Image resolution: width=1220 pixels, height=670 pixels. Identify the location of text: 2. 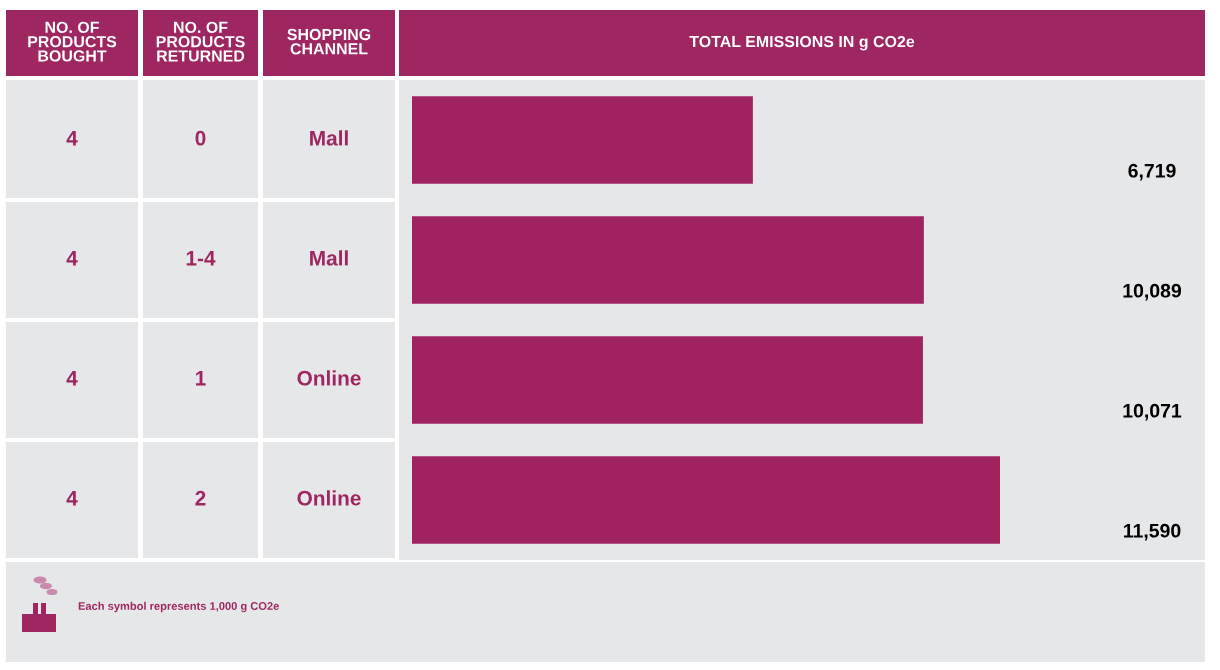
(200, 498).